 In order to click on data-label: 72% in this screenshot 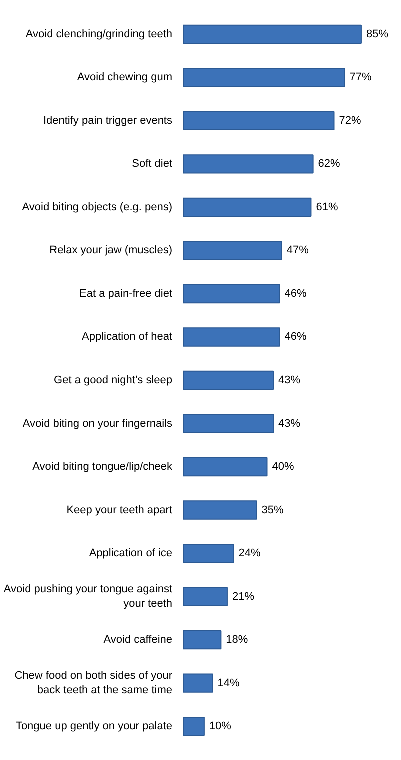, I will do `click(350, 120)`.